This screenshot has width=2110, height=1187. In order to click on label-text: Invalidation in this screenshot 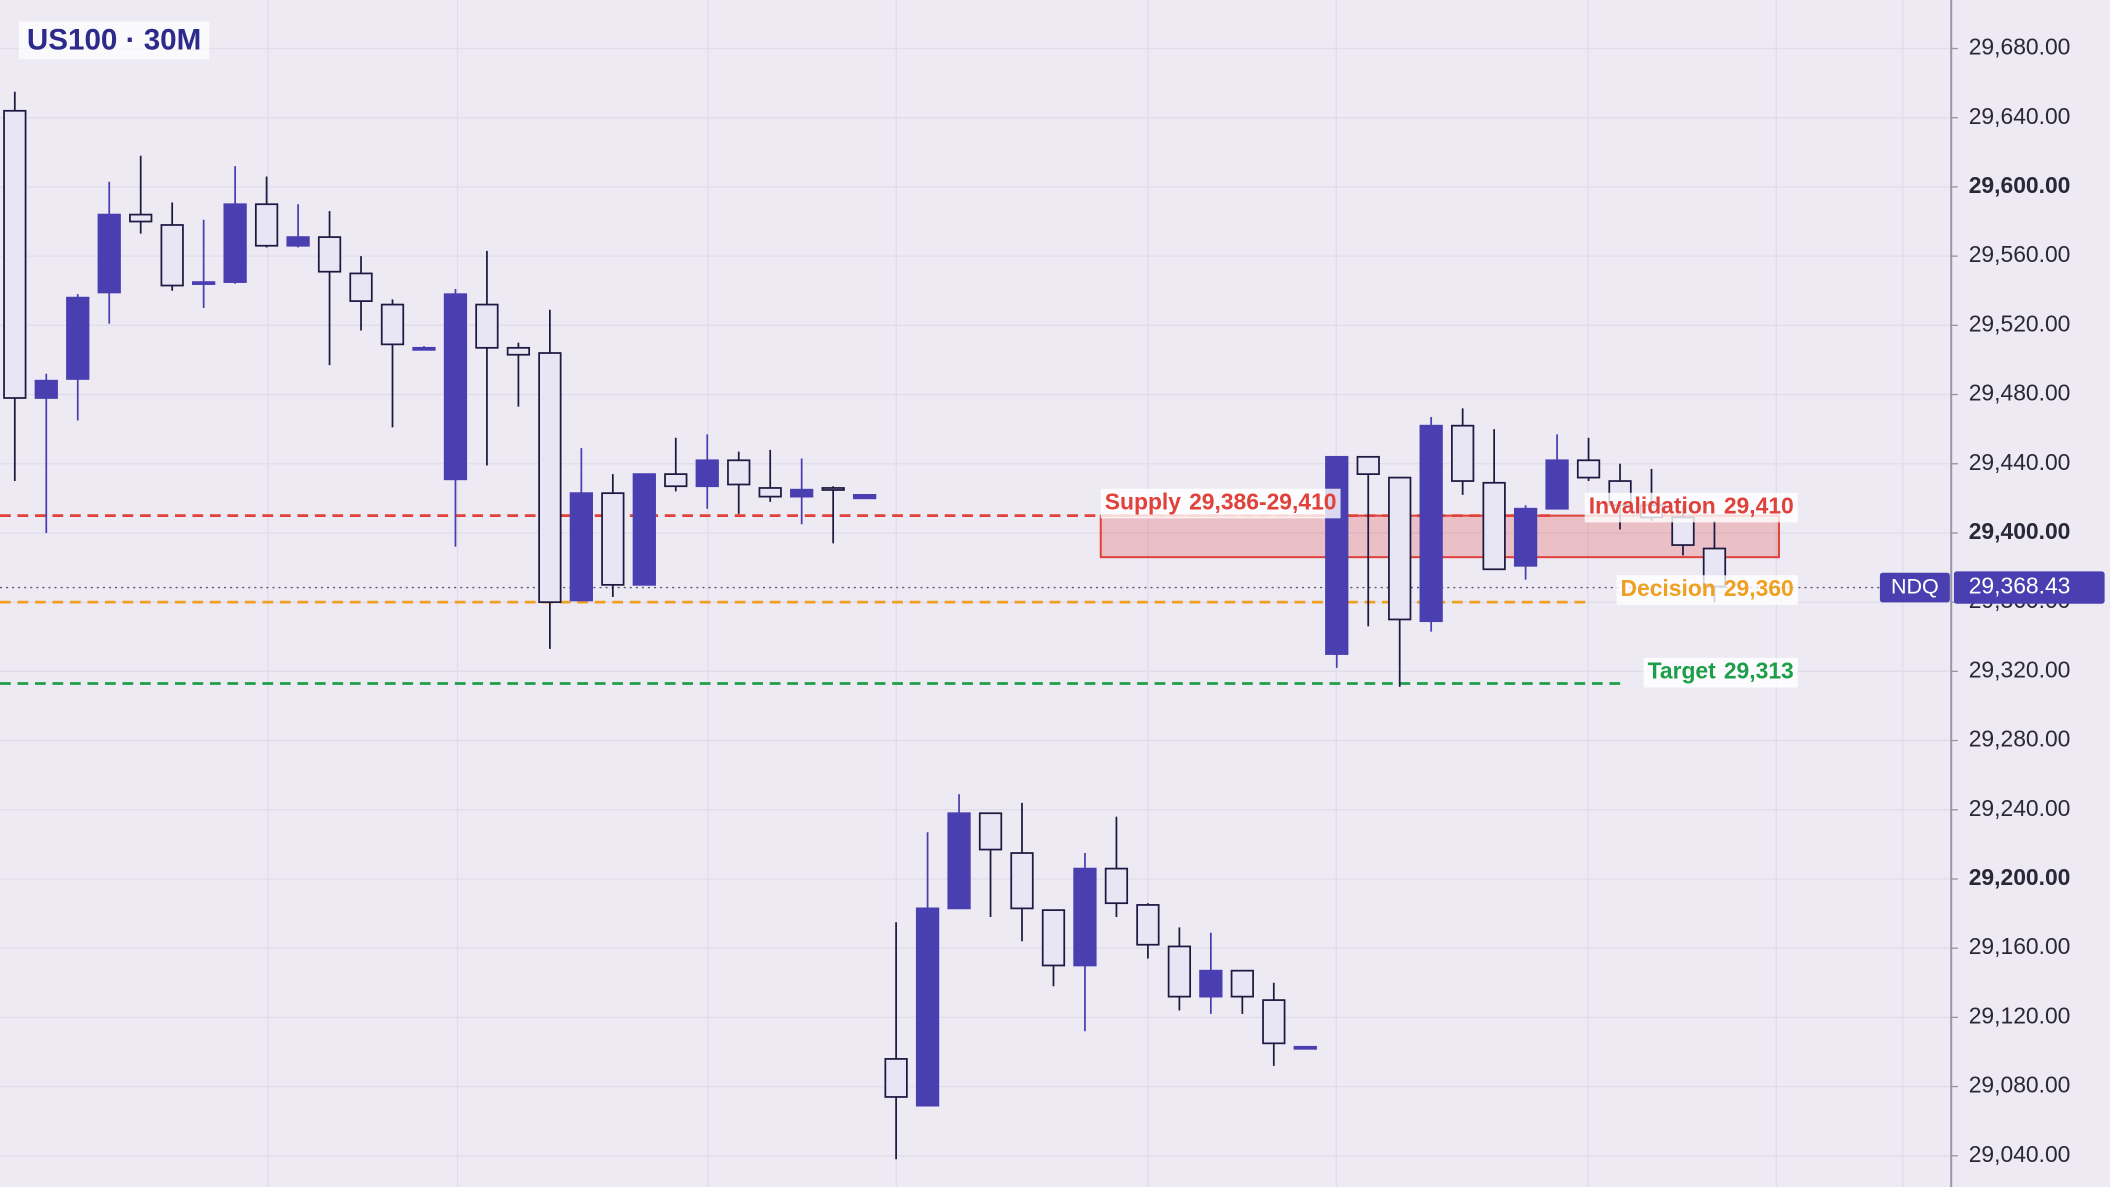, I will do `click(1652, 506)`.